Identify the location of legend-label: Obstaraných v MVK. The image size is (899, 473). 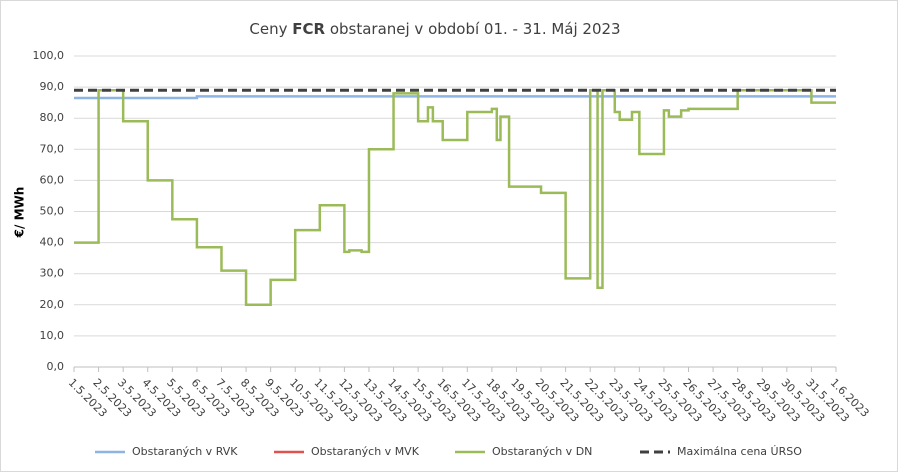
(365, 451).